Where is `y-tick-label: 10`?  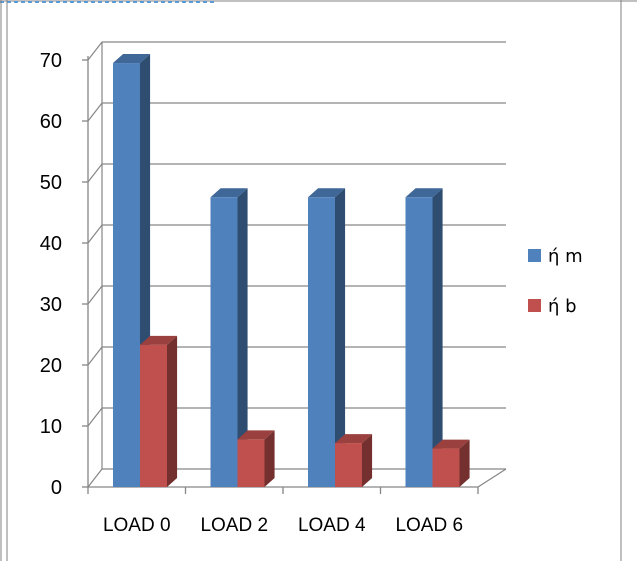 y-tick-label: 10 is located at coordinates (51, 427).